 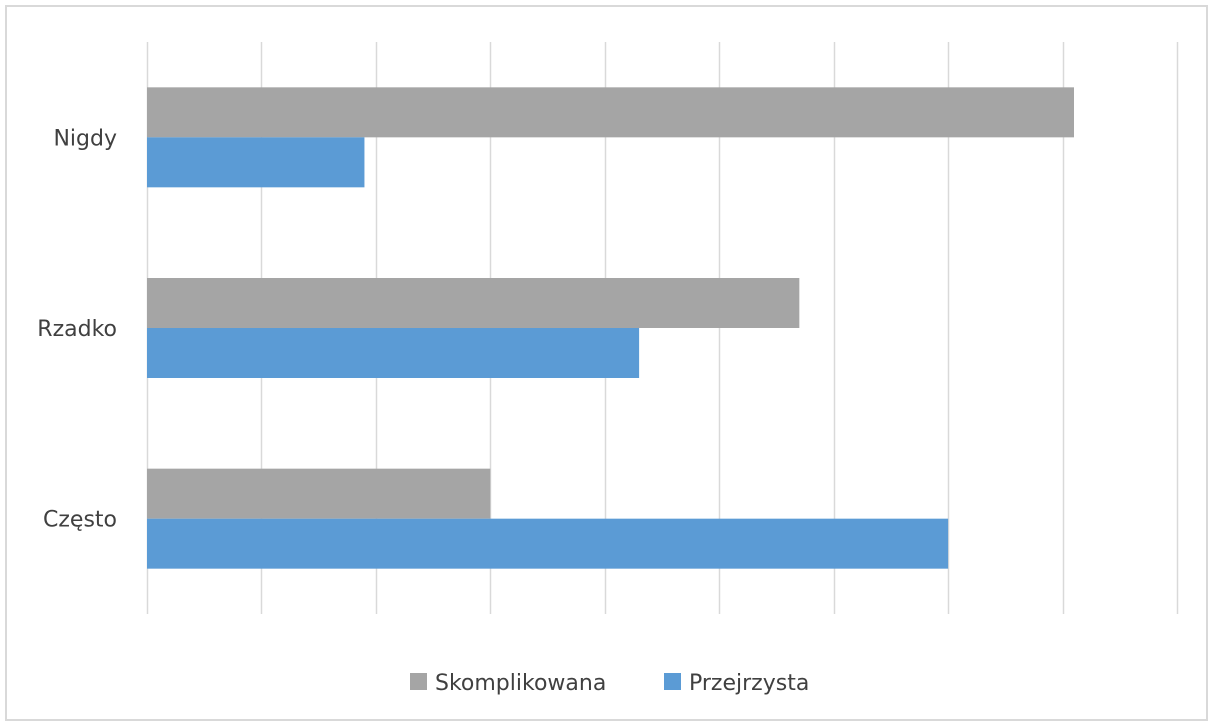 What do you see at coordinates (609, 683) in the screenshot?
I see `legend: Skomplikowana Przejrzysta` at bounding box center [609, 683].